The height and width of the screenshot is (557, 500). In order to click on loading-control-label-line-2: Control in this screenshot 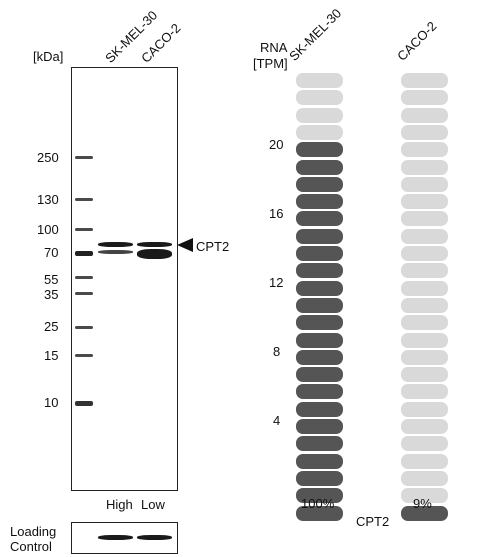, I will do `click(31, 546)`.